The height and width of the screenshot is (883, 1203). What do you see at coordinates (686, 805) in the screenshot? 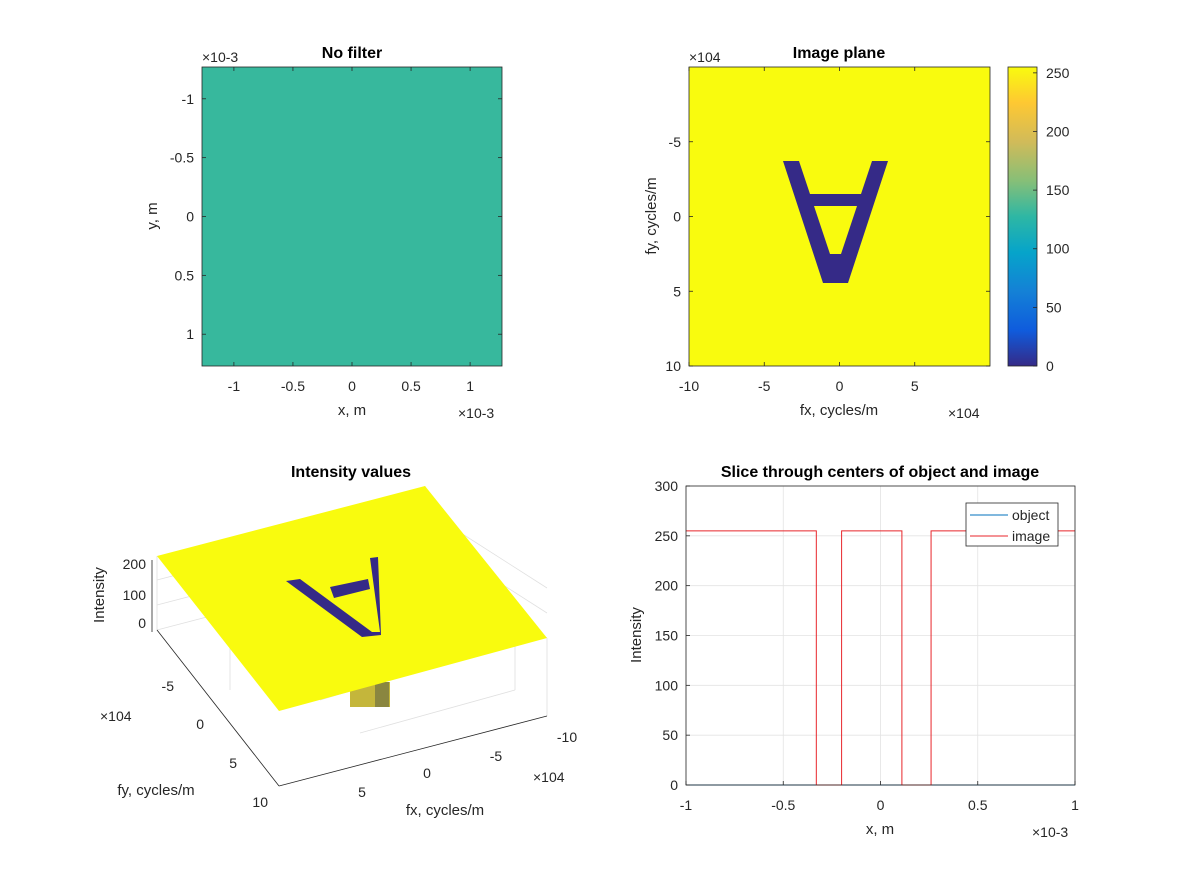
I see `slice-x-tick-label: -1` at bounding box center [686, 805].